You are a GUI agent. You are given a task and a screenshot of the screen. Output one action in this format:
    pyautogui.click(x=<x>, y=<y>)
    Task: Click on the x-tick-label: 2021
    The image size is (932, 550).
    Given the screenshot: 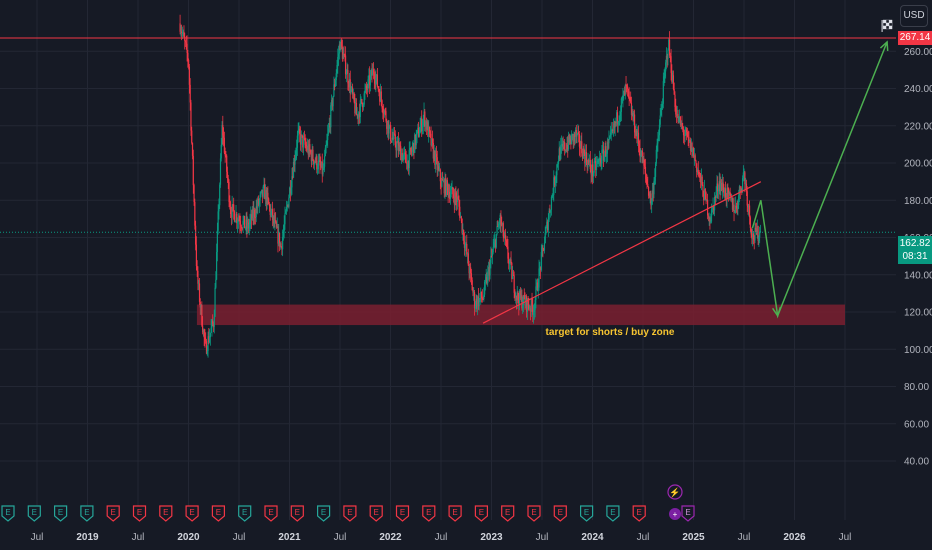 What is the action you would take?
    pyautogui.click(x=289, y=537)
    